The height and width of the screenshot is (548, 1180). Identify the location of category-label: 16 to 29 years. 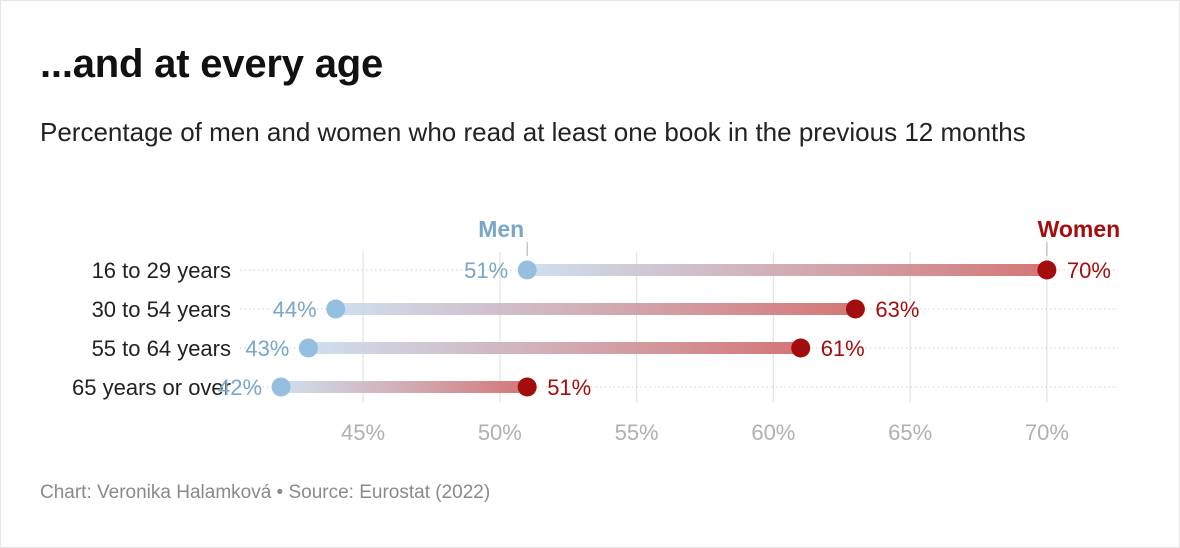
(161, 270).